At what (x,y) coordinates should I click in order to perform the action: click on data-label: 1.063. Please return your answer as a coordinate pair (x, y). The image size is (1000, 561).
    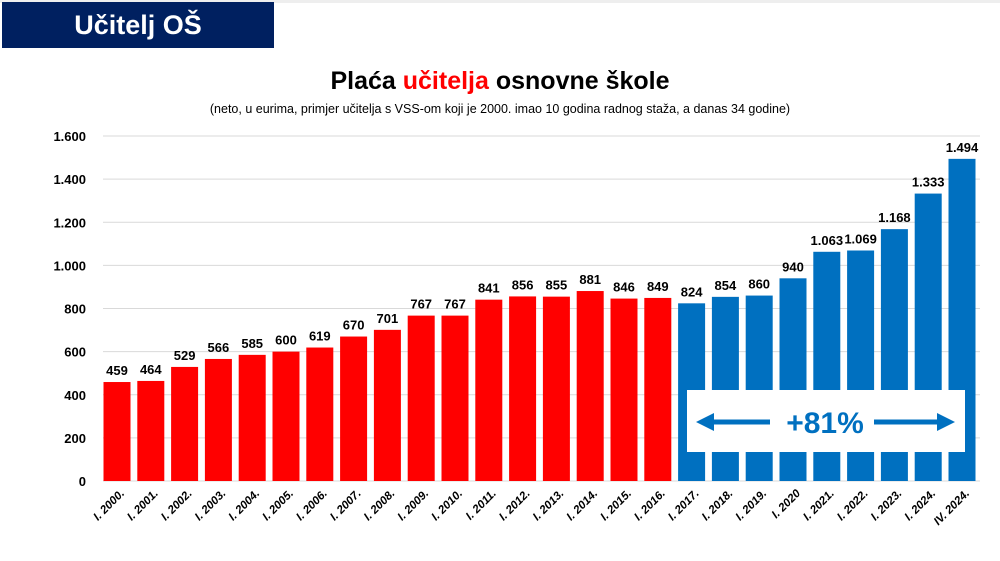
    Looking at the image, I should click on (827, 240).